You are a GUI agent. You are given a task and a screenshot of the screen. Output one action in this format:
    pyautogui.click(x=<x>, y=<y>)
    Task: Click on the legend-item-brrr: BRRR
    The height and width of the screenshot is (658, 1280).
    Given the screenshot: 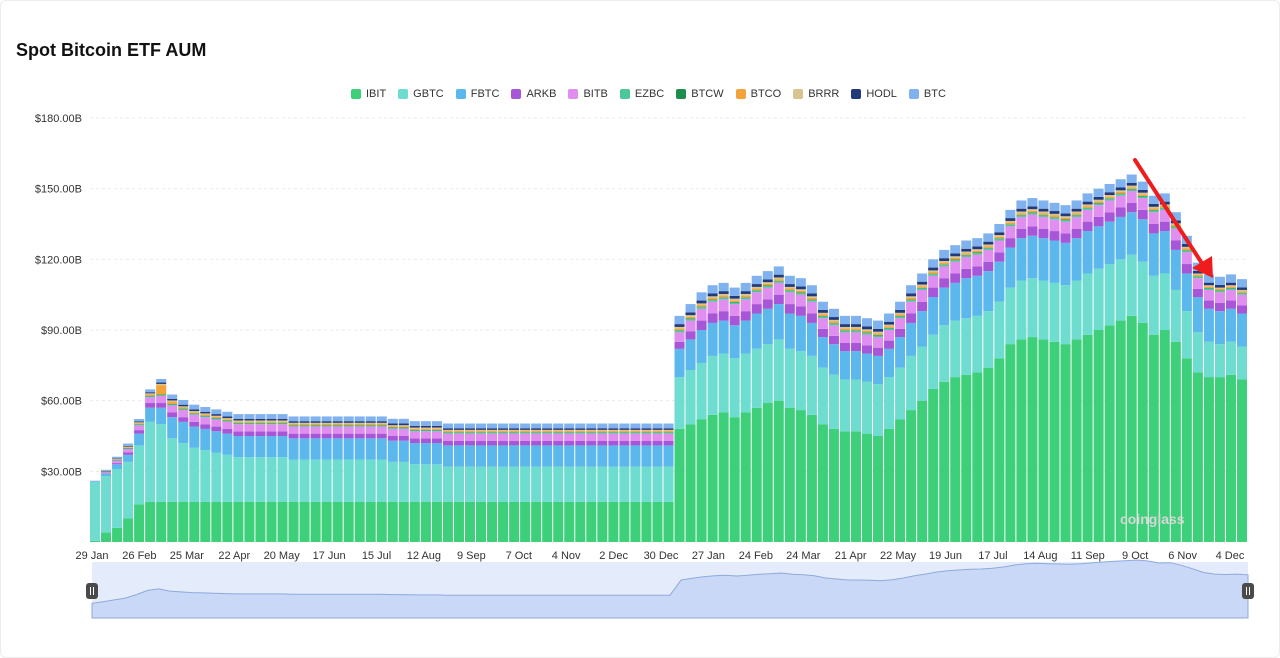 What is the action you would take?
    pyautogui.click(x=816, y=94)
    